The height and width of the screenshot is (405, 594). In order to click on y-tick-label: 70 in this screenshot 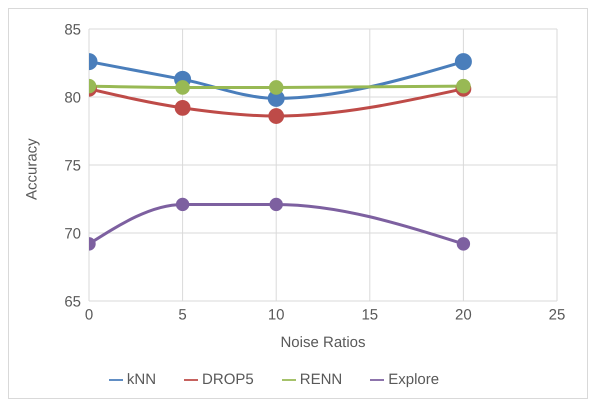, I will do `click(72, 233)`.